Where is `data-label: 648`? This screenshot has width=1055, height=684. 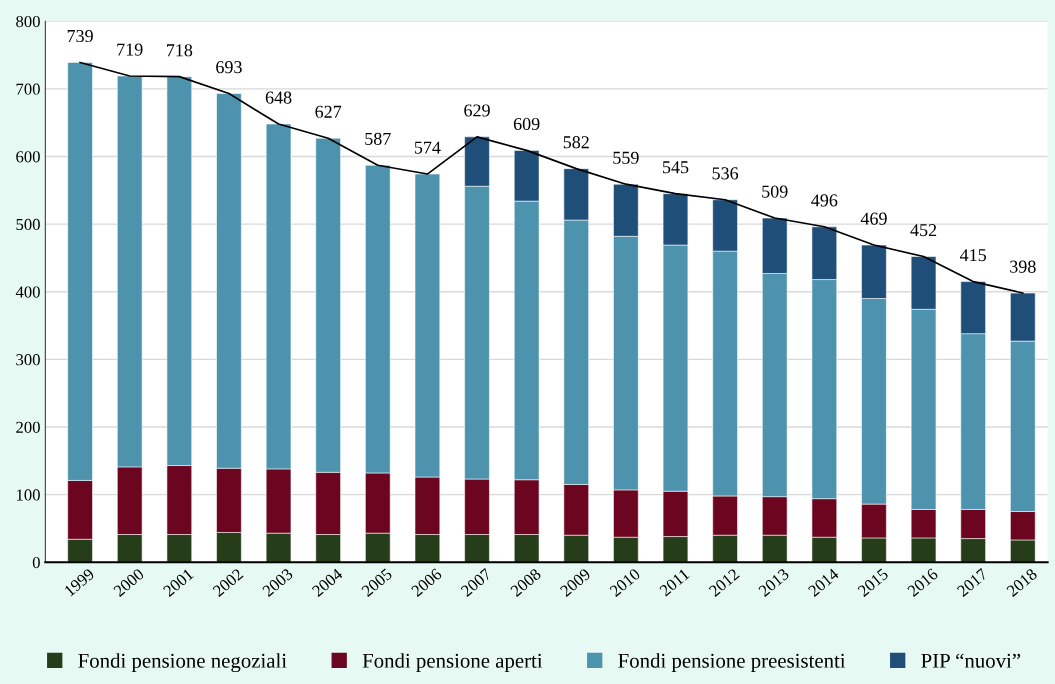 data-label: 648 is located at coordinates (278, 97).